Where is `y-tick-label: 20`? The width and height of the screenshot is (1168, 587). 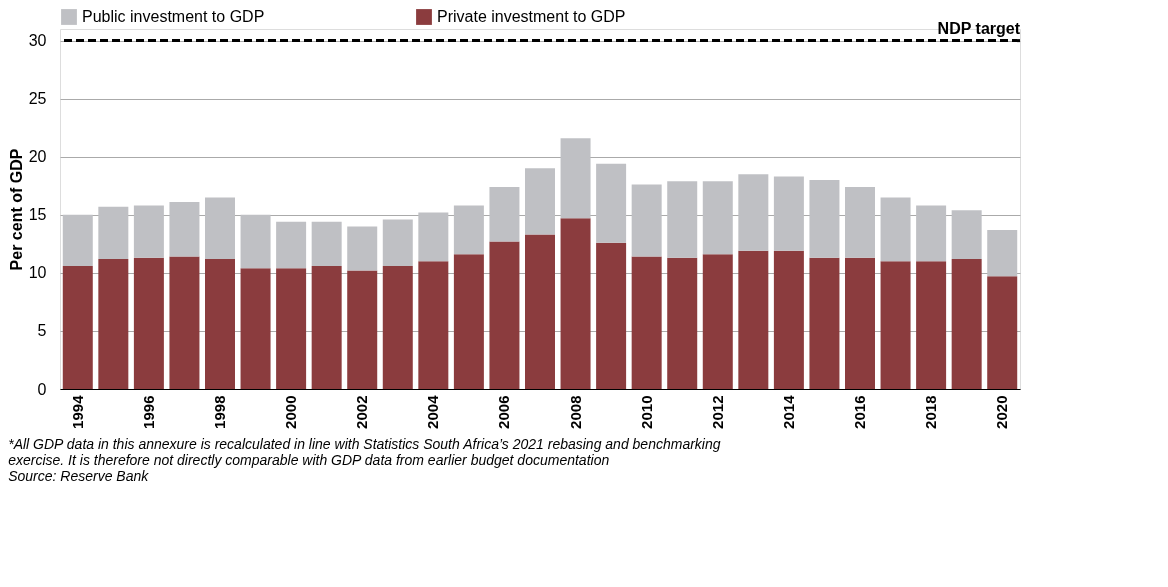
y-tick-label: 20 is located at coordinates (37, 157).